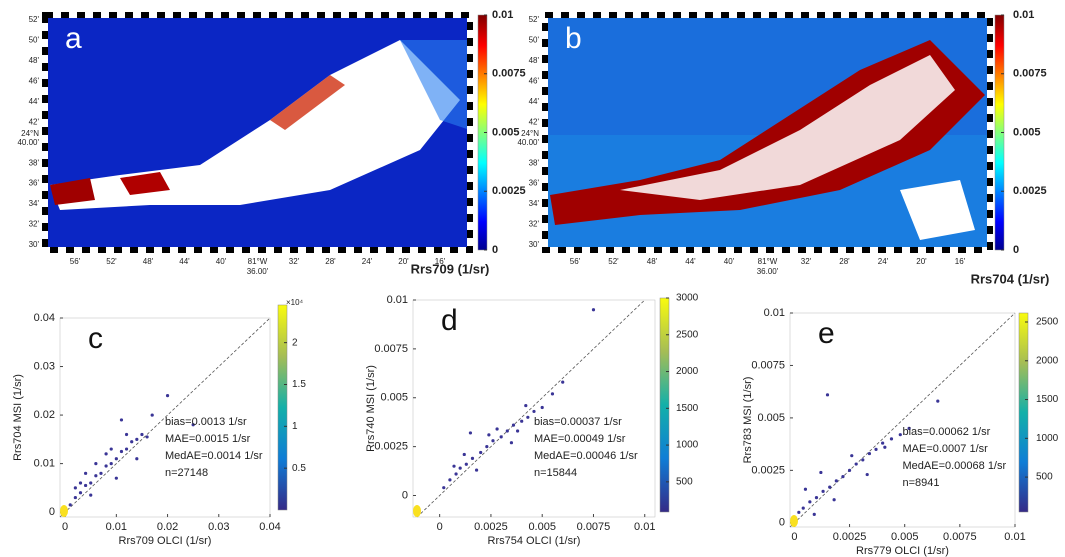 This screenshot has height=557, width=1065. What do you see at coordinates (1047, 438) in the screenshot?
I see `colorbar-tick-label: 1000` at bounding box center [1047, 438].